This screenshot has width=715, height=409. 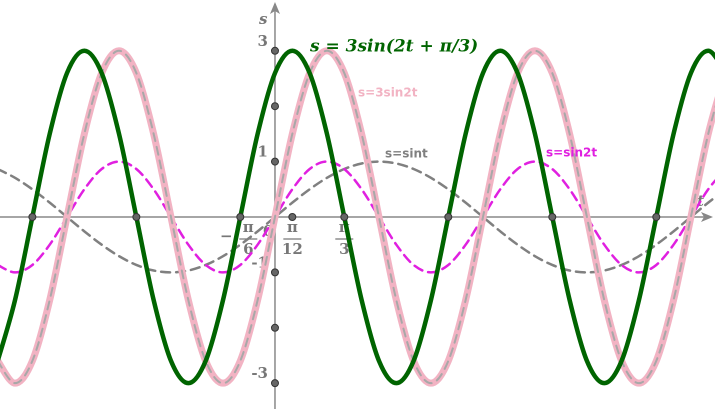 I want to click on y-tick-label: 1, so click(x=263, y=152).